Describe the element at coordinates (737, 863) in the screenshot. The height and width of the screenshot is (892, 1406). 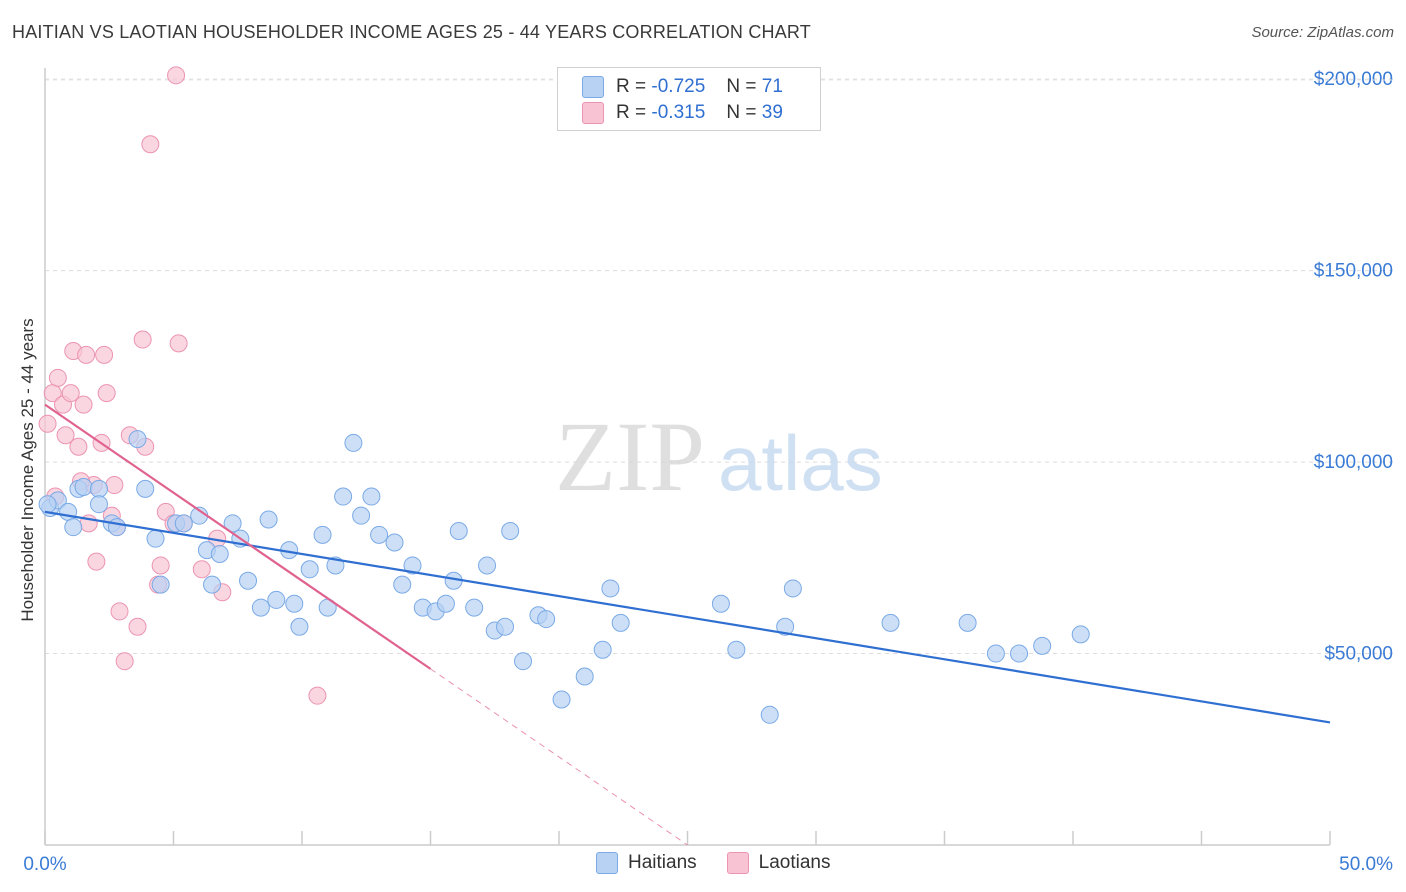
I see `laotians-legend-swatch` at that location.